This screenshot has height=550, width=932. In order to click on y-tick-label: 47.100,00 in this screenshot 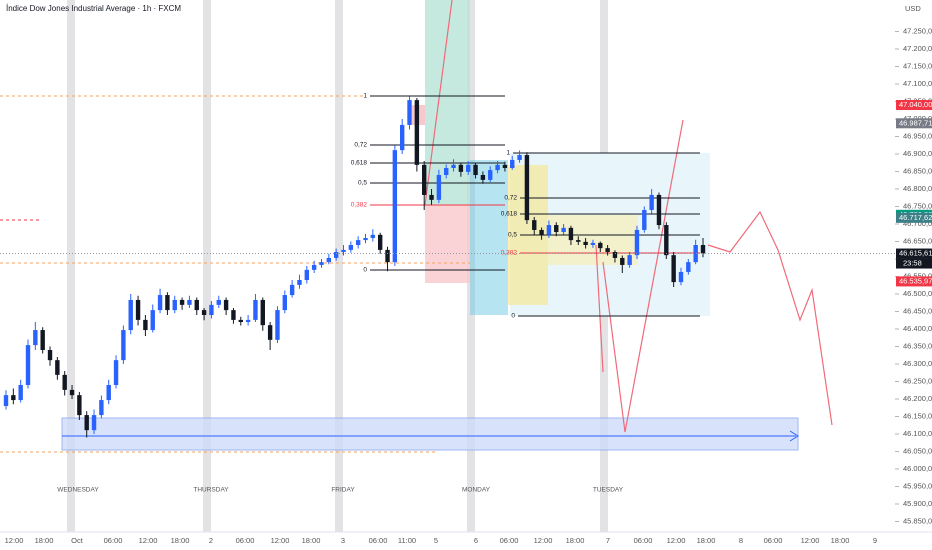, I will do `click(917, 83)`.